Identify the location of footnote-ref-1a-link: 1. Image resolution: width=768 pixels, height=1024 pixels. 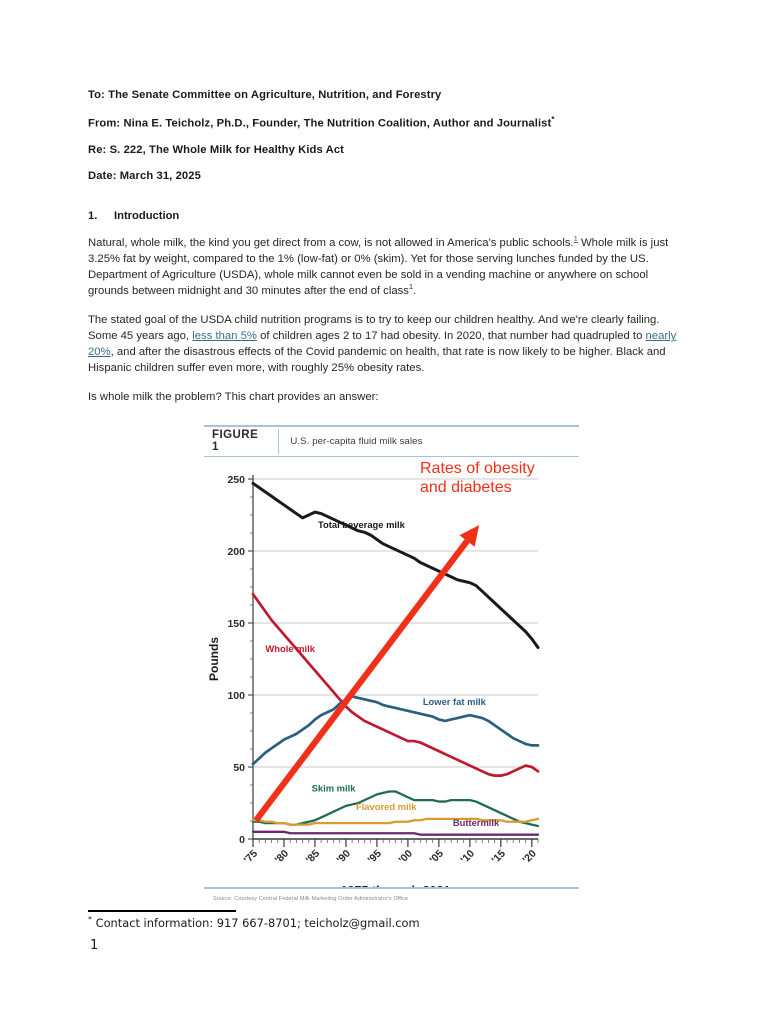
(575, 239).